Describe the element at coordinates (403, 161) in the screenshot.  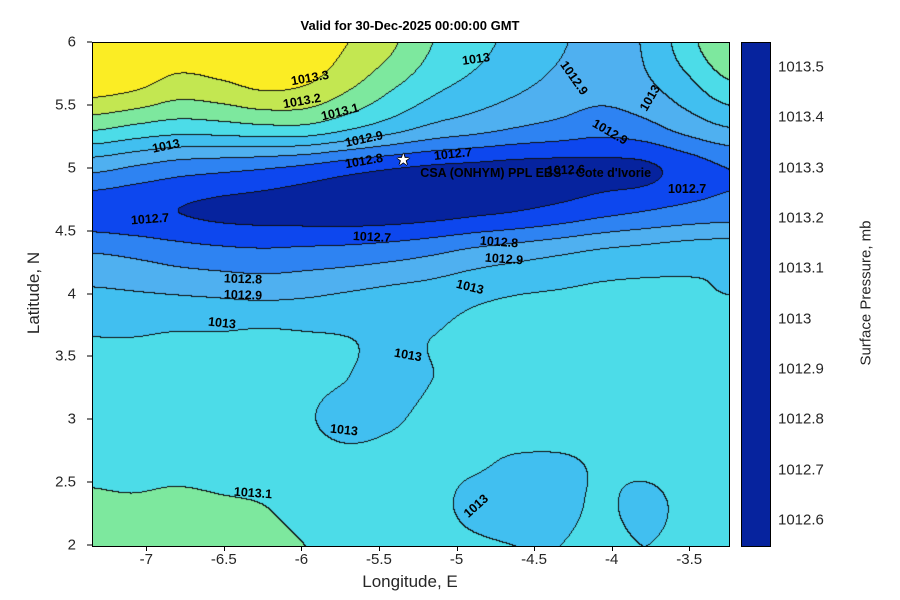
I see `station-star-marker: ★` at that location.